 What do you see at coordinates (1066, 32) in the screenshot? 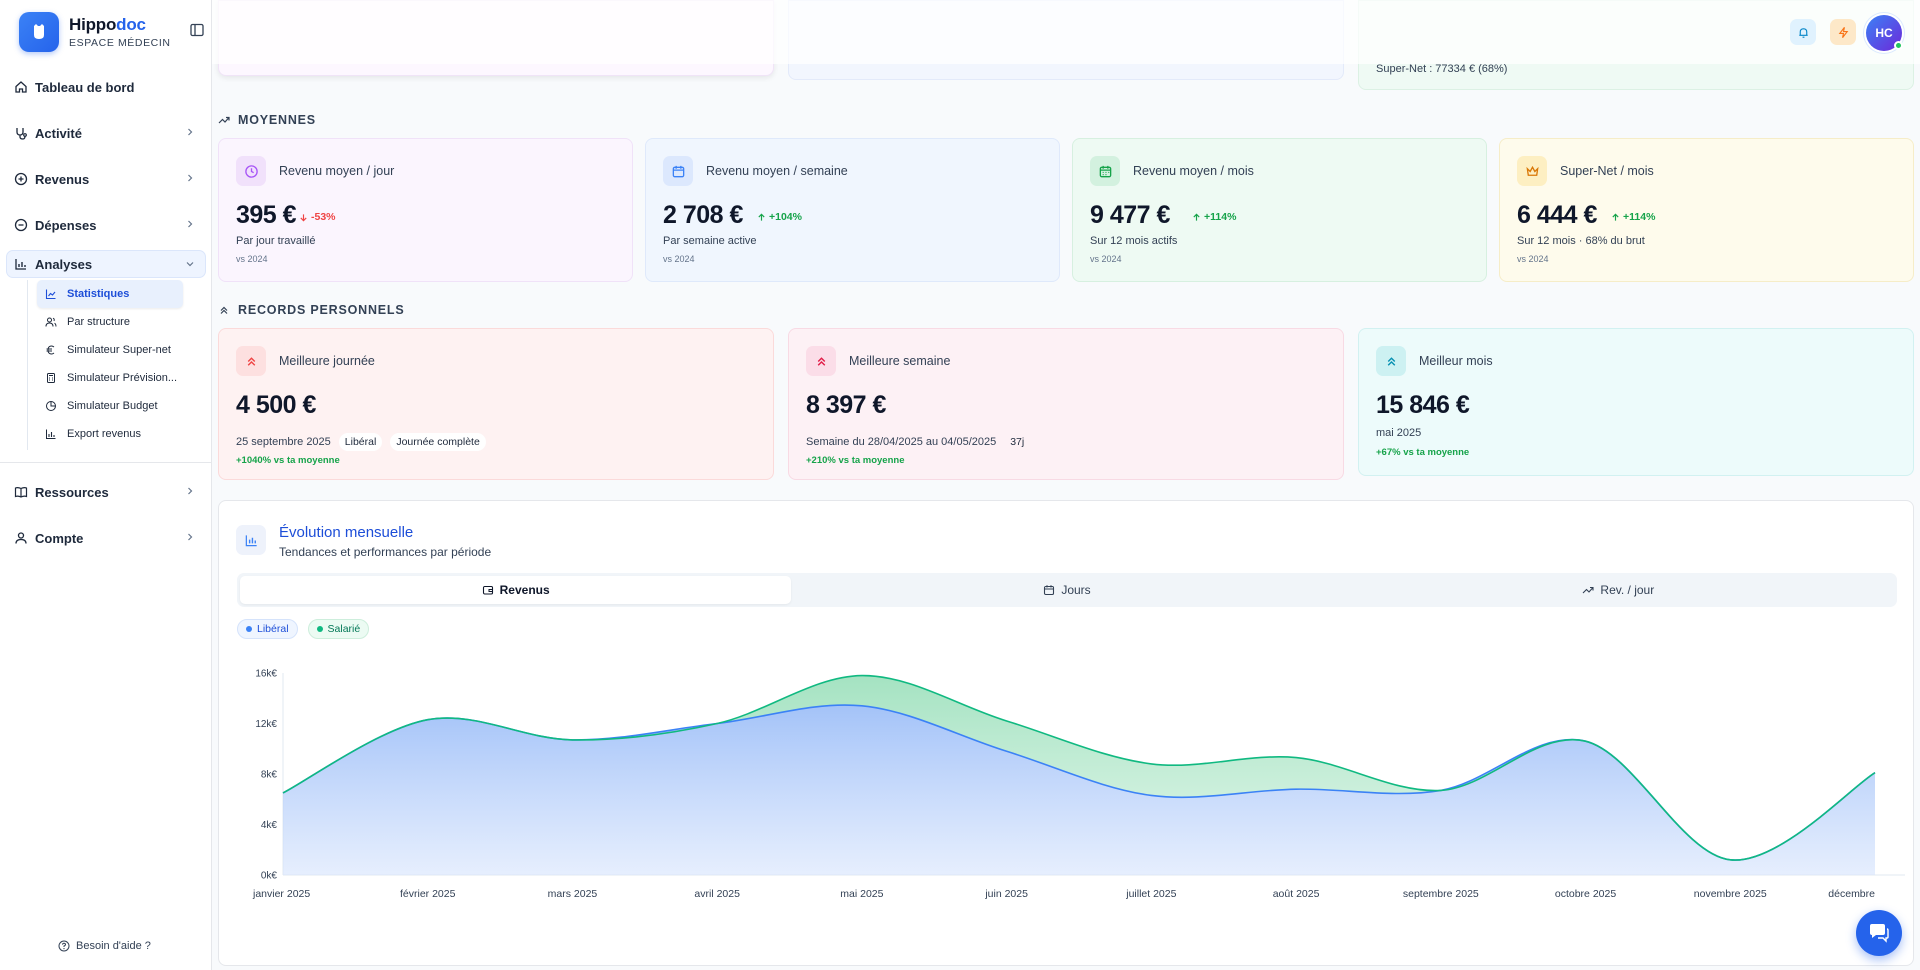
I see `header-bar` at bounding box center [1066, 32].